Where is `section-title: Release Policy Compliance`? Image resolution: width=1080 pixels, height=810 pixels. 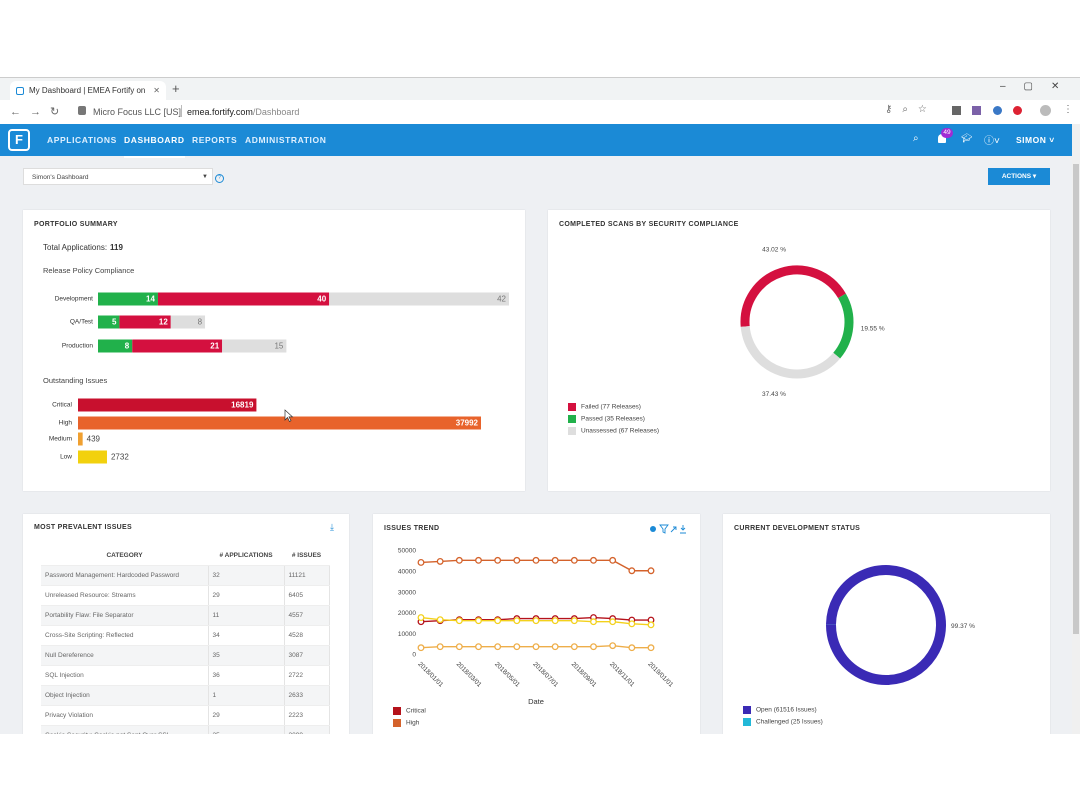 section-title: Release Policy Compliance is located at coordinates (88, 270).